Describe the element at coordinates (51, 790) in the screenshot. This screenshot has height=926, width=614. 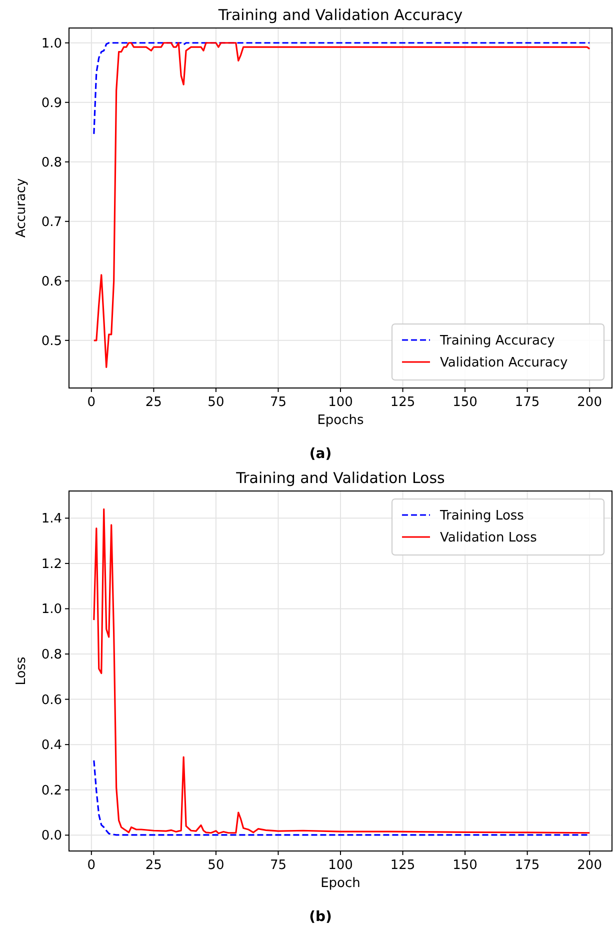
I see `y-tick-label: 0.2` at that location.